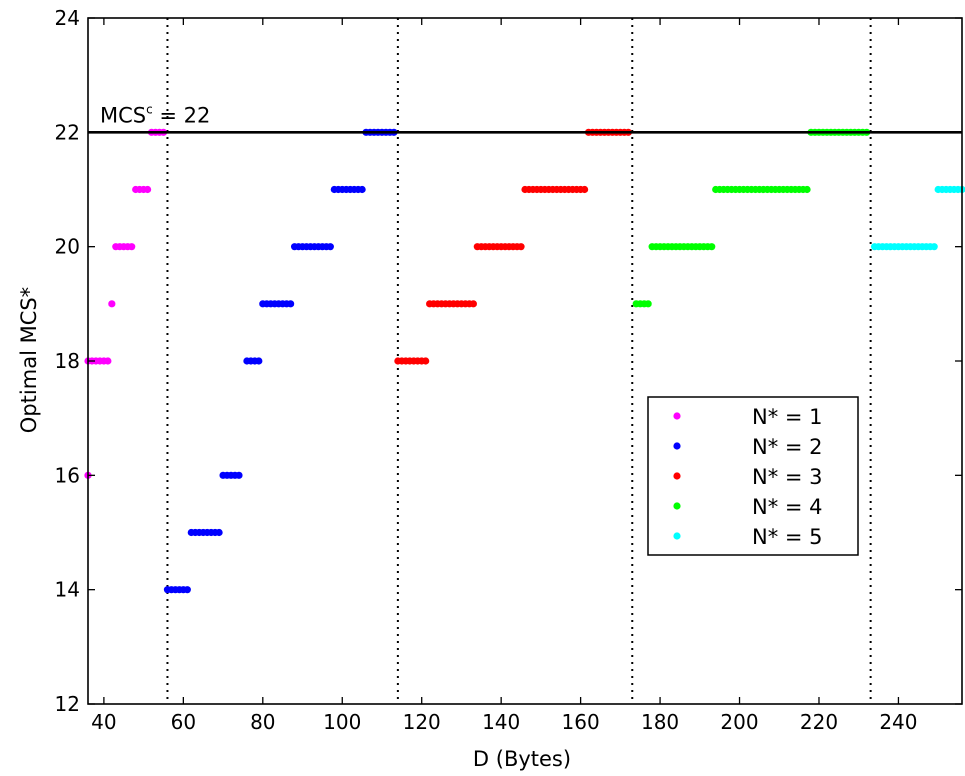  What do you see at coordinates (581, 722) in the screenshot?
I see `x-tick-label: 160` at bounding box center [581, 722].